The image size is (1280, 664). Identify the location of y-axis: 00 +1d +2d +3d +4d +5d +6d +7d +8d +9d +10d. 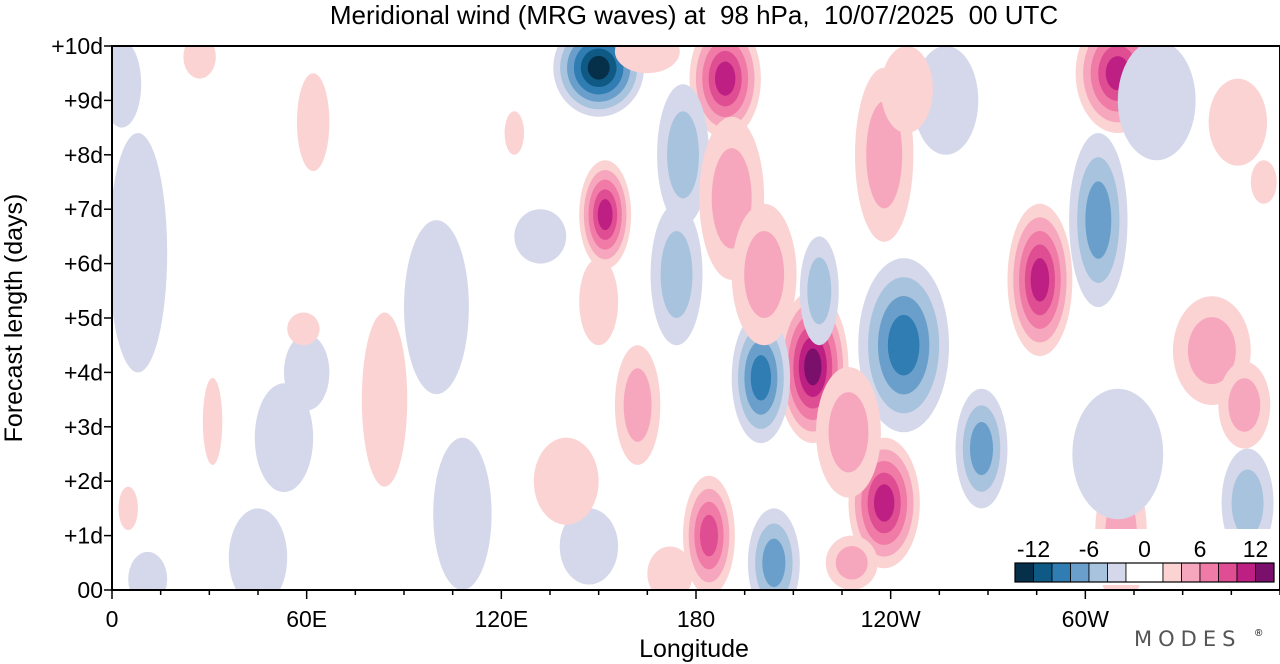
(81, 318).